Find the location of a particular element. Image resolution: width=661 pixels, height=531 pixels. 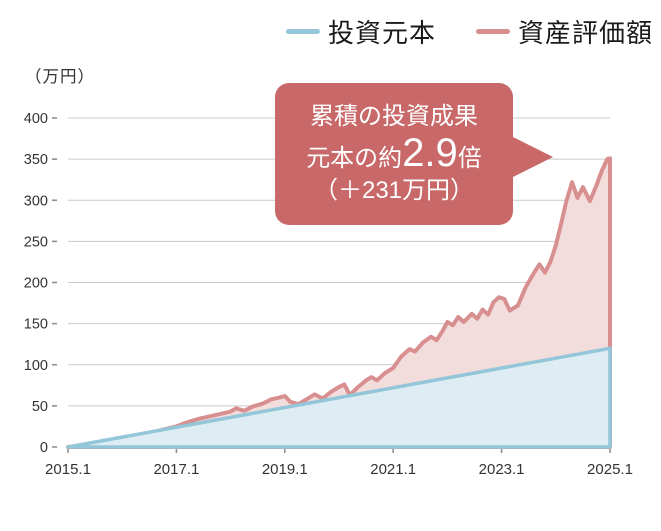

y-tick-label-200: 200 is located at coordinates (36, 284).